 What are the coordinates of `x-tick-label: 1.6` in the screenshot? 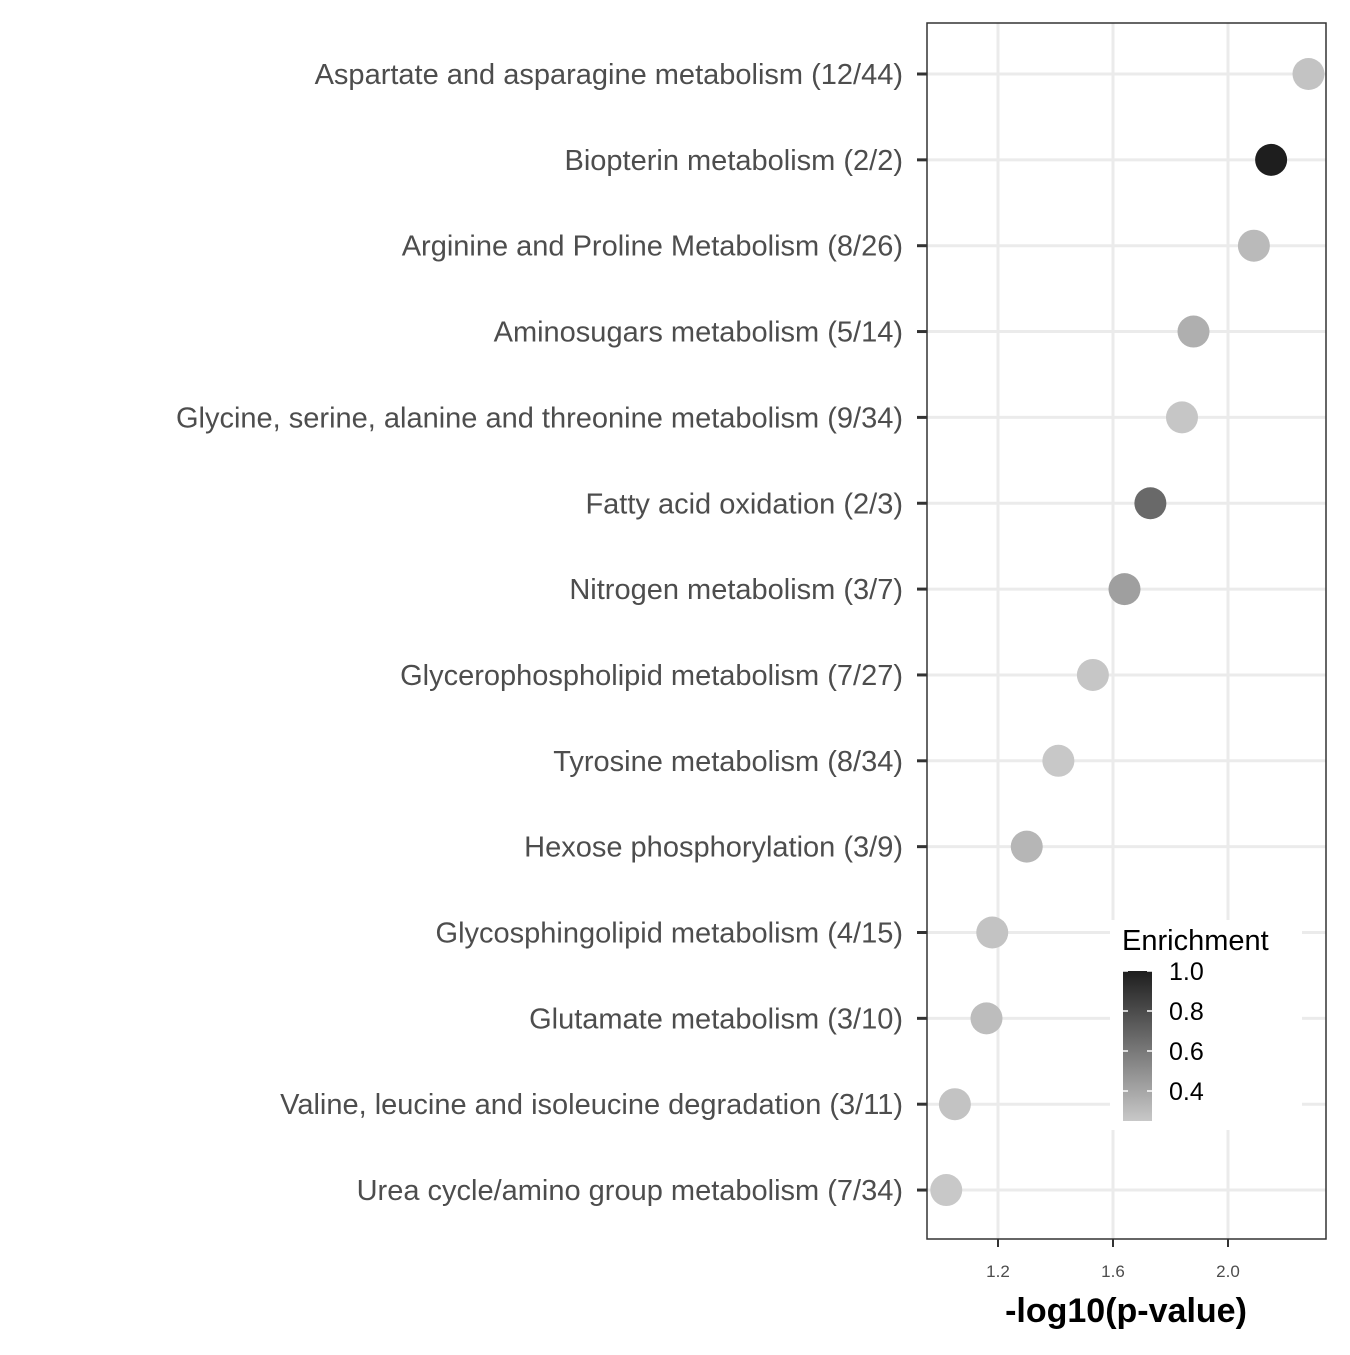 It's located at (1113, 1271).